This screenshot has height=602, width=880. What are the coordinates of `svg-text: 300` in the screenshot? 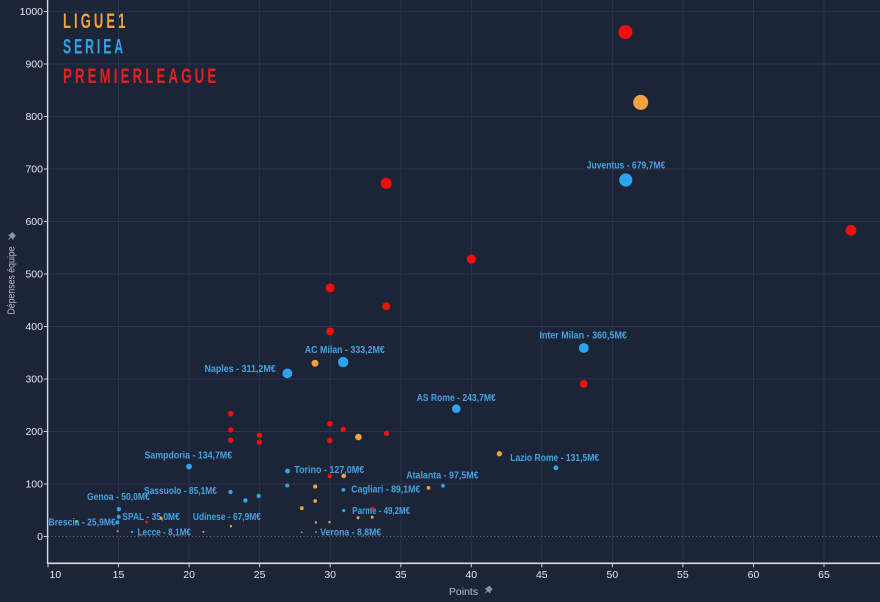 It's located at (34, 380).